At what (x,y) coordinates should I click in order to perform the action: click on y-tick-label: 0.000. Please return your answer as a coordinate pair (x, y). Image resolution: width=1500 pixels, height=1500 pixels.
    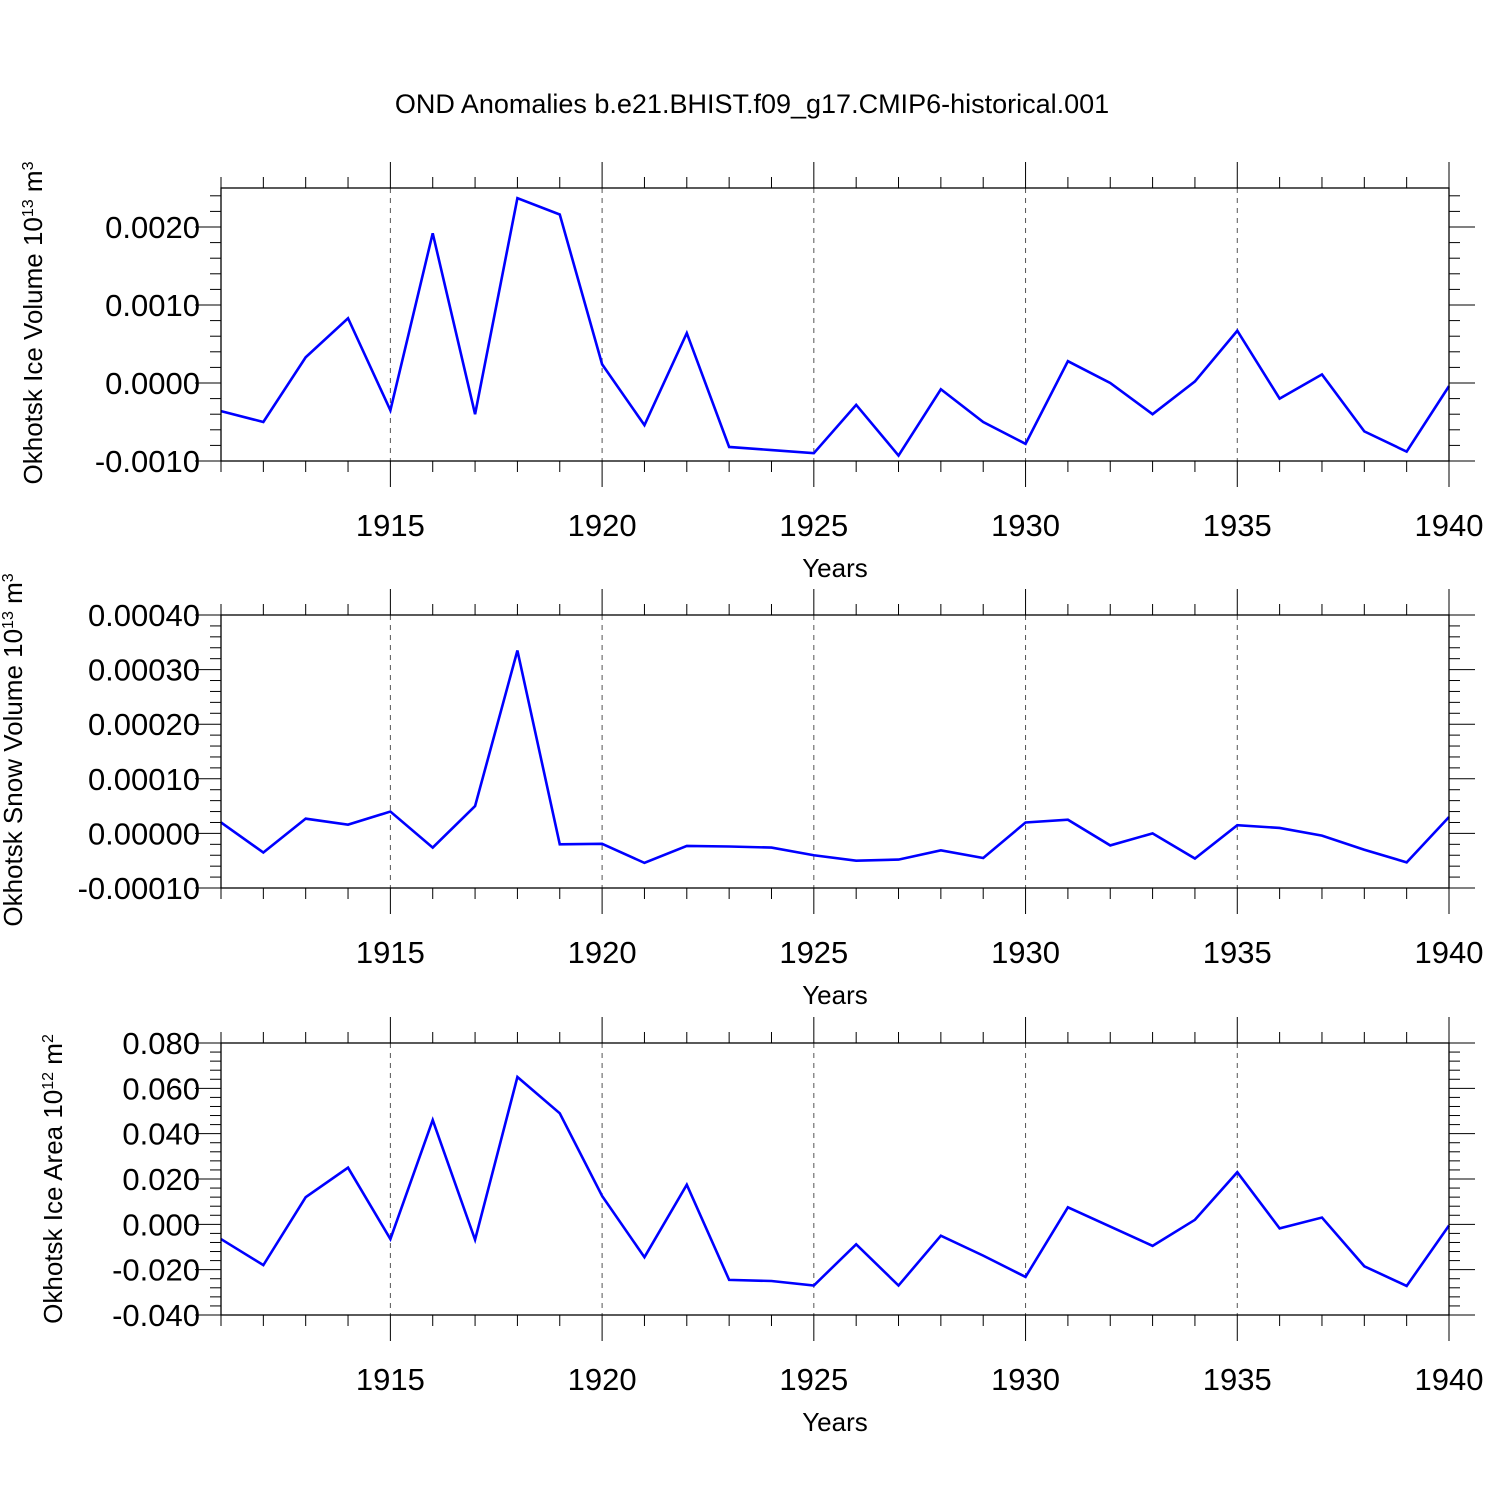
    Looking at the image, I should click on (161, 1224).